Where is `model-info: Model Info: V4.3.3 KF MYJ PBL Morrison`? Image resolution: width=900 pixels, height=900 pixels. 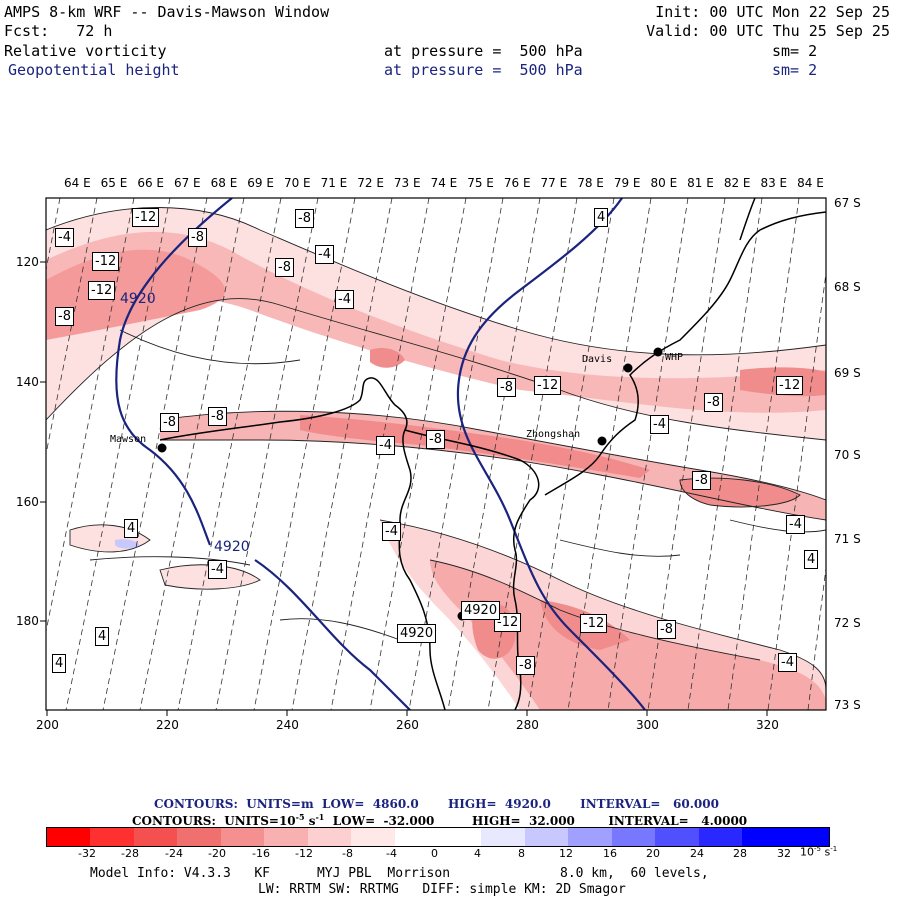 model-info: Model Info: V4.3.3 KF MYJ PBL Morrison is located at coordinates (270, 873).